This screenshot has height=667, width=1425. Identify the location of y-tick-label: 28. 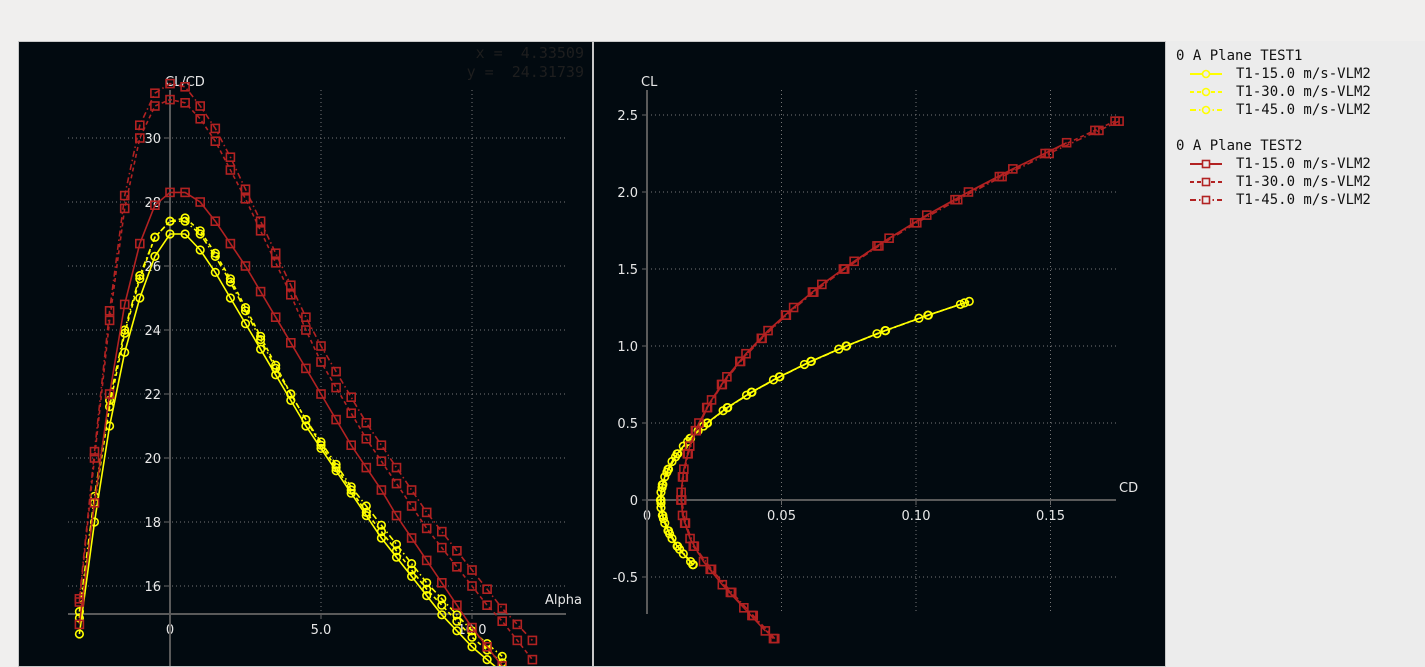
(152, 203).